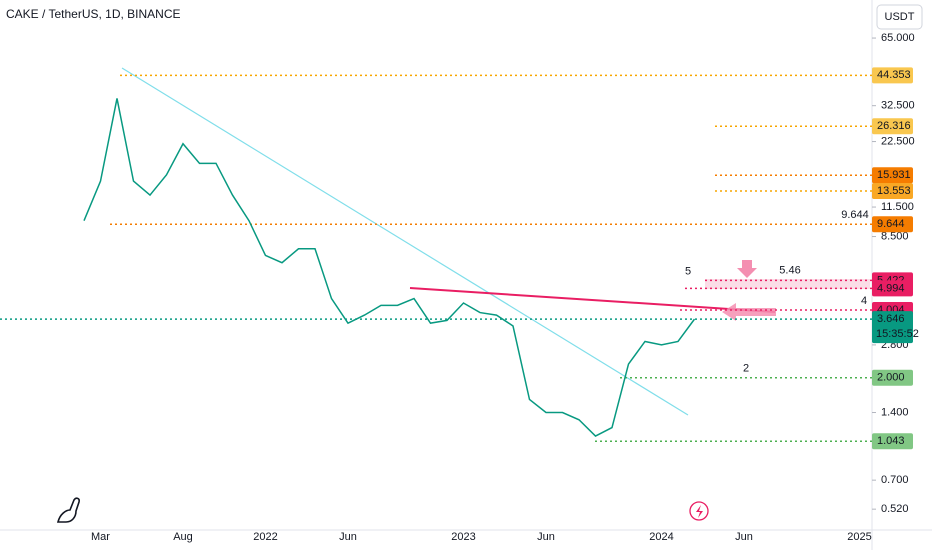  Describe the element at coordinates (100, 537) in the screenshot. I see `x-tick-label: Mar` at that location.